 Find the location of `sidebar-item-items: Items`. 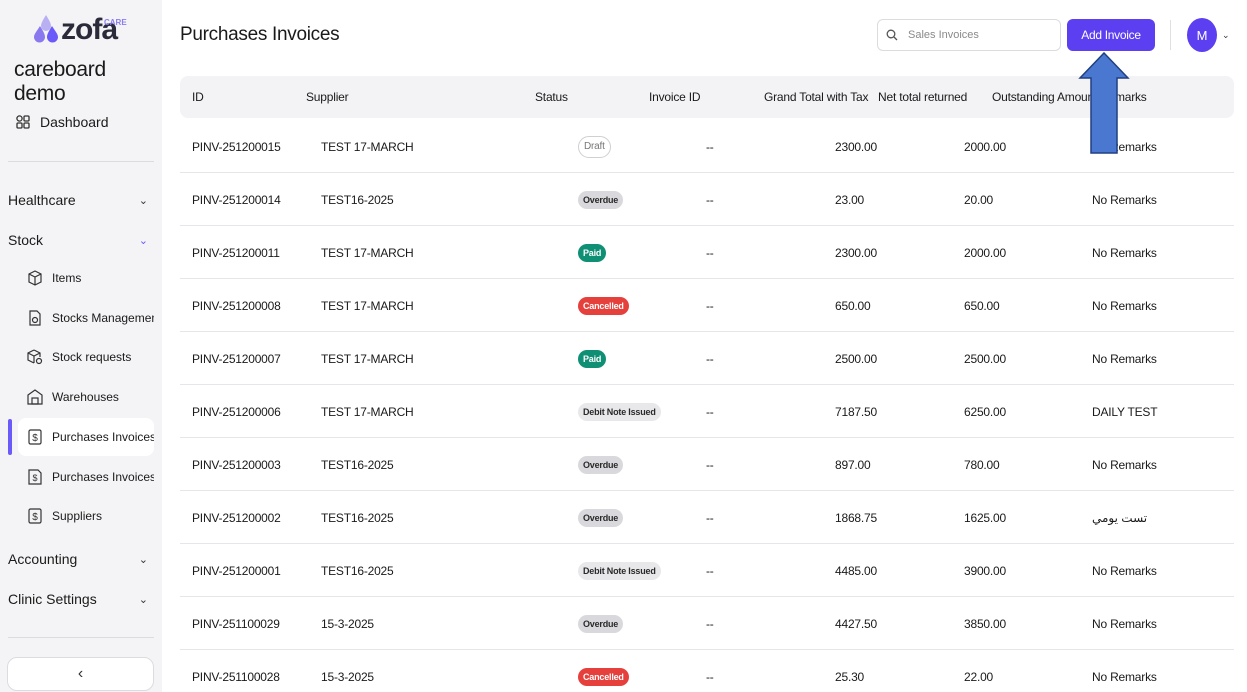

sidebar-item-items: Items is located at coordinates (86, 278).